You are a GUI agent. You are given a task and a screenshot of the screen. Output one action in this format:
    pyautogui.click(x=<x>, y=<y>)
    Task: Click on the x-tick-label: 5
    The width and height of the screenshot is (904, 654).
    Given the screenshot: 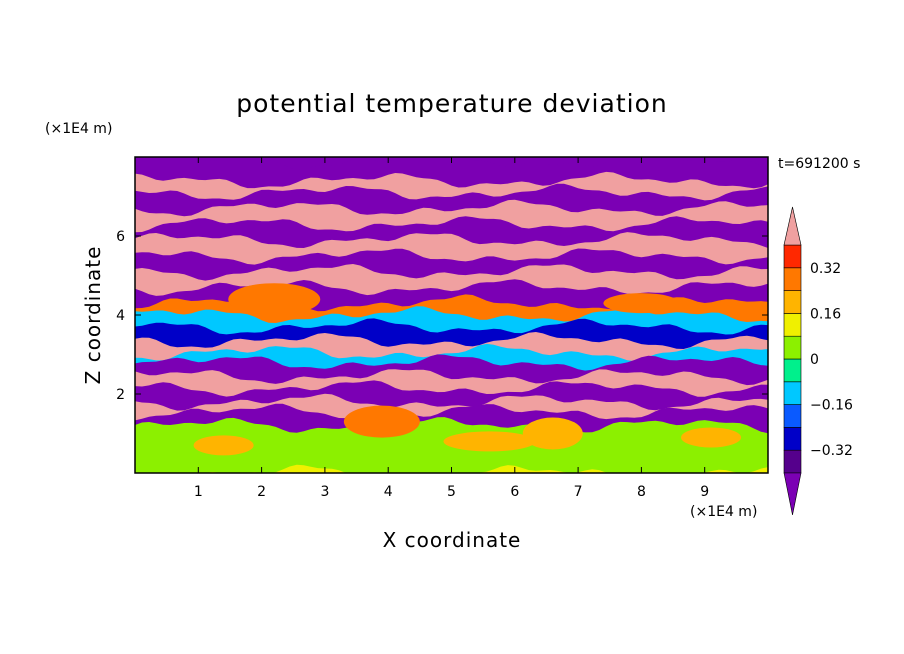 What is the action you would take?
    pyautogui.click(x=451, y=492)
    